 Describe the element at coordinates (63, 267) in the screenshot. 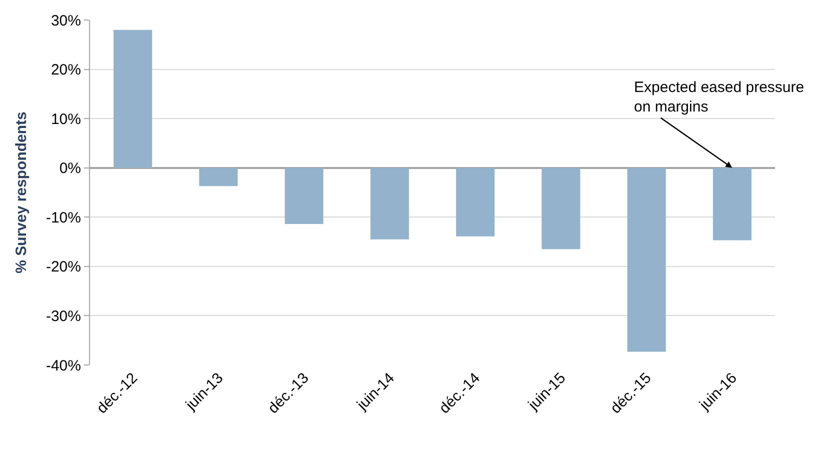

I see `y-tick-label: -20%` at that location.